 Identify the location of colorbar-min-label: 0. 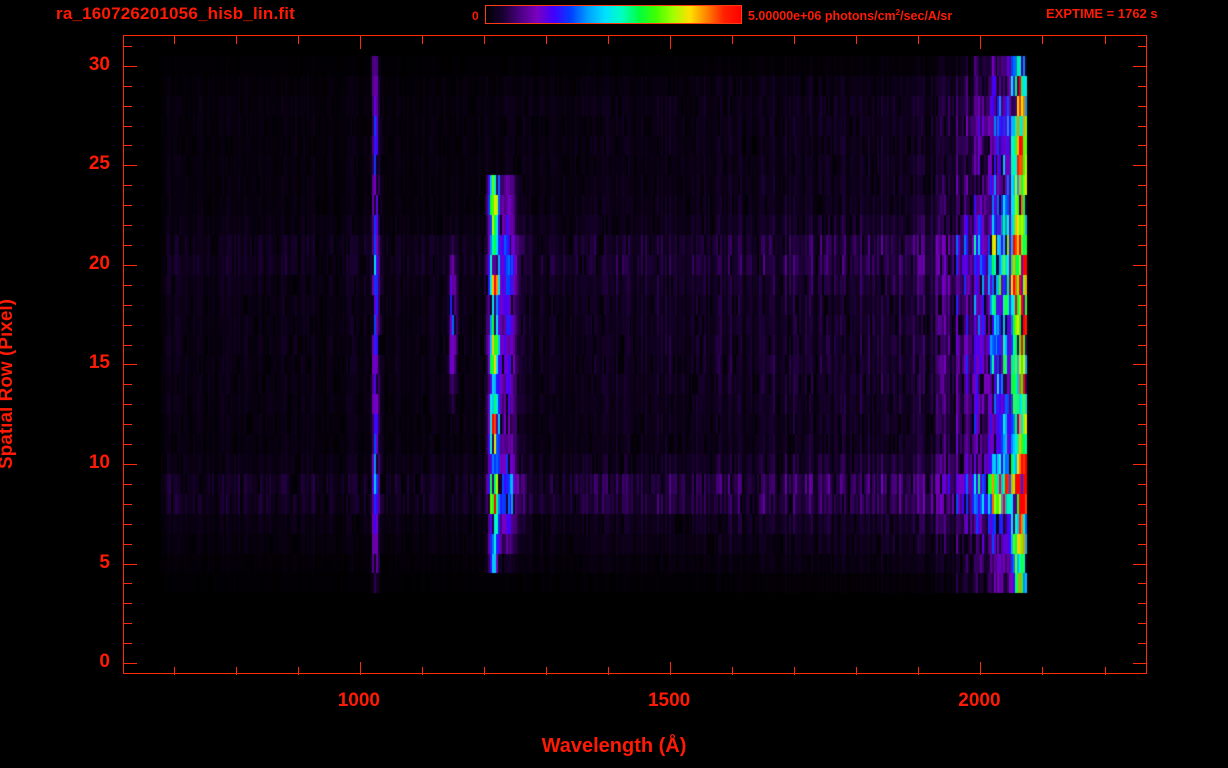
(475, 16).